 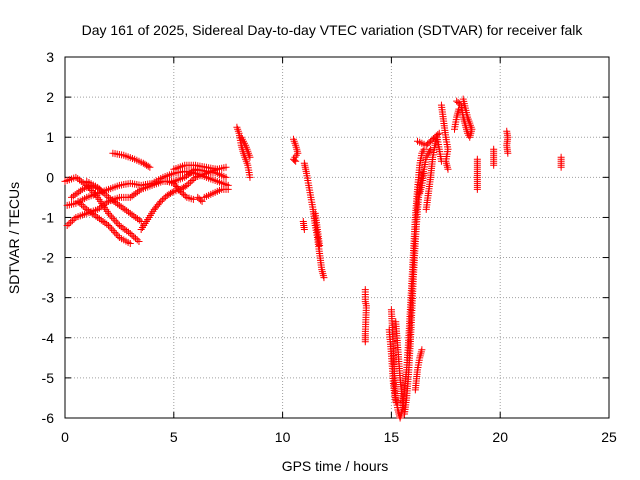 I want to click on x-axis-label: GPS time / hours, so click(x=335, y=466).